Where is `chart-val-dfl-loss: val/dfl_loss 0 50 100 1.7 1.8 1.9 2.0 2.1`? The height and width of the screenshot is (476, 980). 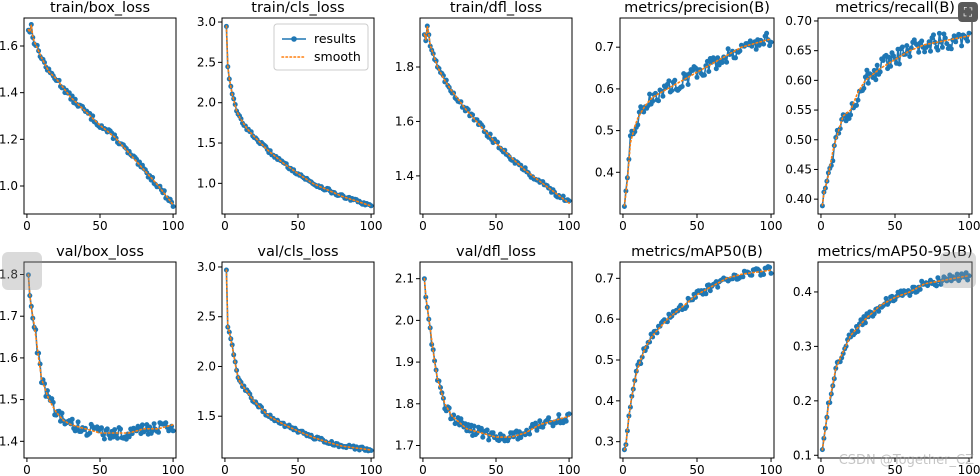
chart-val-dfl-loss: val/dfl_loss 0 50 100 1.7 1.8 1.9 2.0 2.1 is located at coordinates (488, 360).